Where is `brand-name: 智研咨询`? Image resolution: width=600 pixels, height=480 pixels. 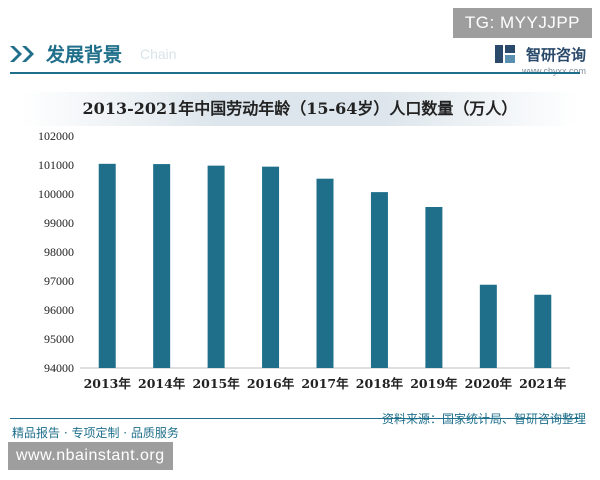 brand-name: 智研咨询 is located at coordinates (555, 55).